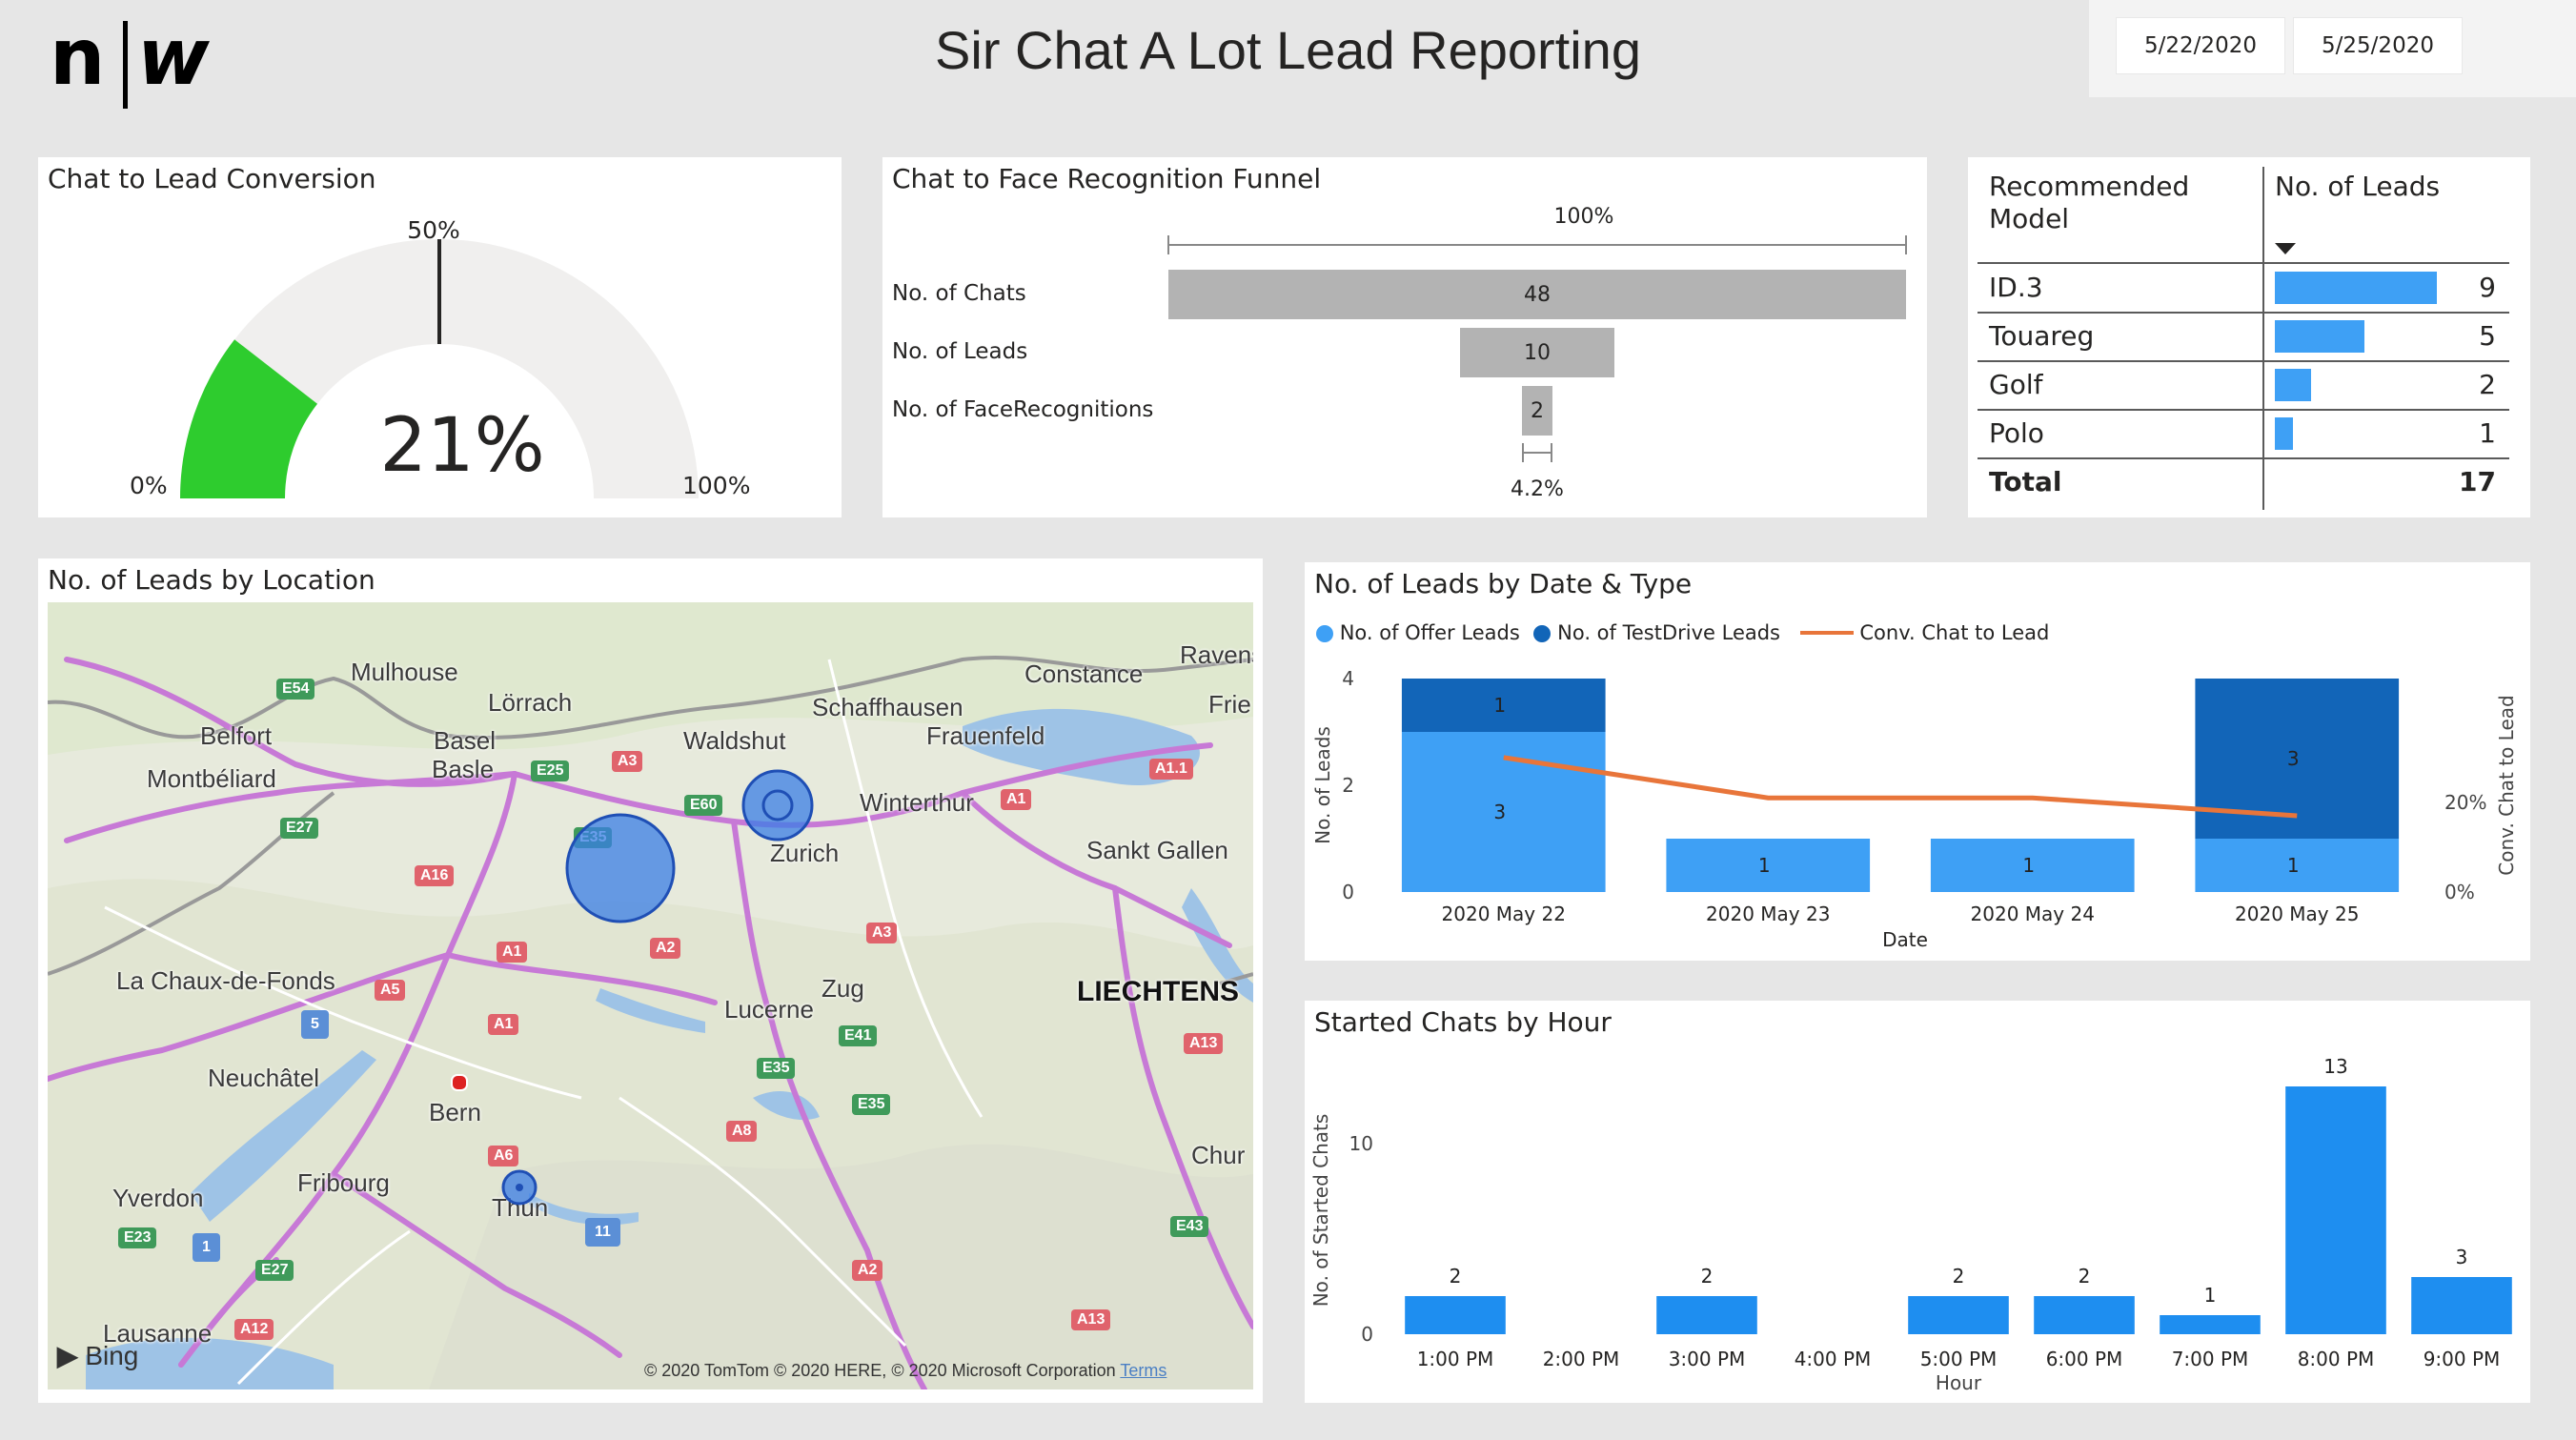 This screenshot has height=1440, width=2576. Describe the element at coordinates (1157, 850) in the screenshot. I see `map-city-label: Sankt Gallen` at that location.